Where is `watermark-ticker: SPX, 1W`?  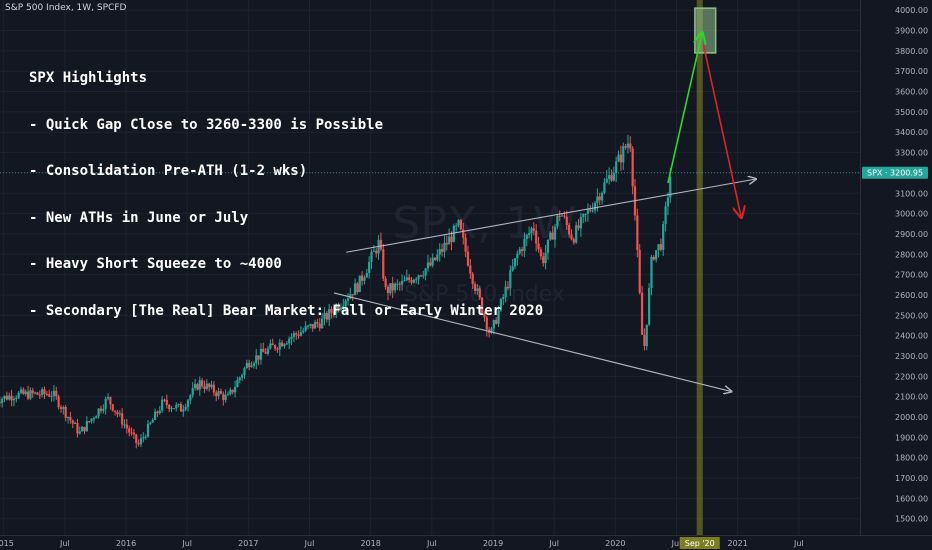
watermark-ticker: SPX, 1W is located at coordinates (484, 223).